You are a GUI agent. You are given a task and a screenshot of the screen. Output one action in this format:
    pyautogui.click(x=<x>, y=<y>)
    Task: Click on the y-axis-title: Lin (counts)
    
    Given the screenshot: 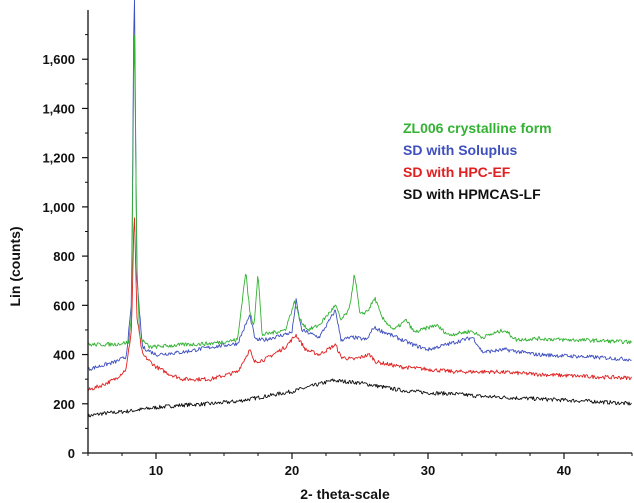 What is the action you would take?
    pyautogui.click(x=15, y=266)
    